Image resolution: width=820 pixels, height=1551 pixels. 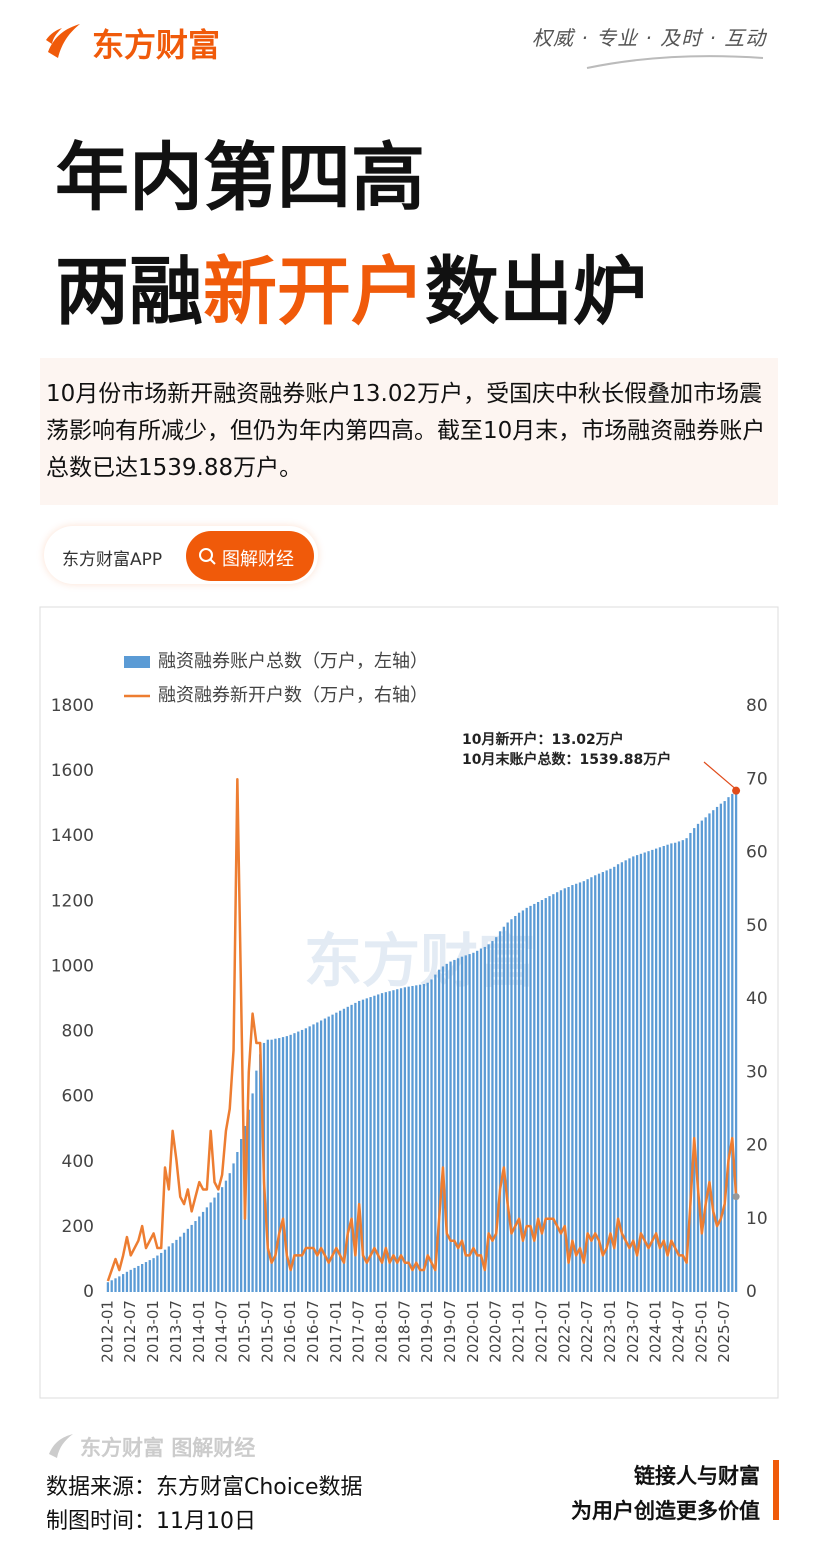 I want to click on legend-label: 融资融券账户总数（万户，左轴）, so click(x=293, y=661).